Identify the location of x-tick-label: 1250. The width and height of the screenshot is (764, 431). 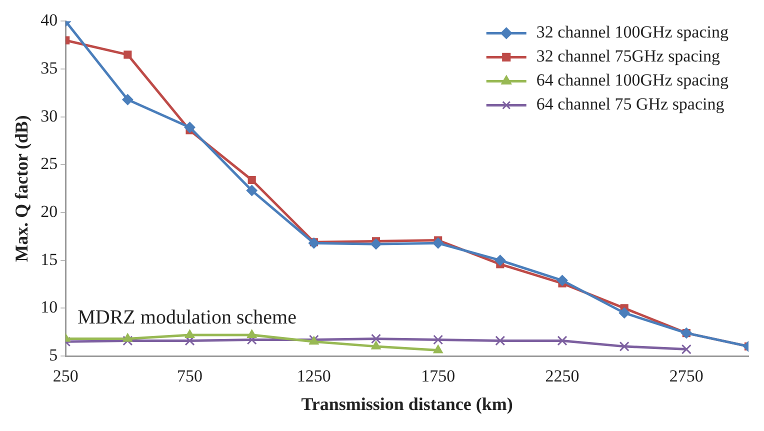
(313, 376).